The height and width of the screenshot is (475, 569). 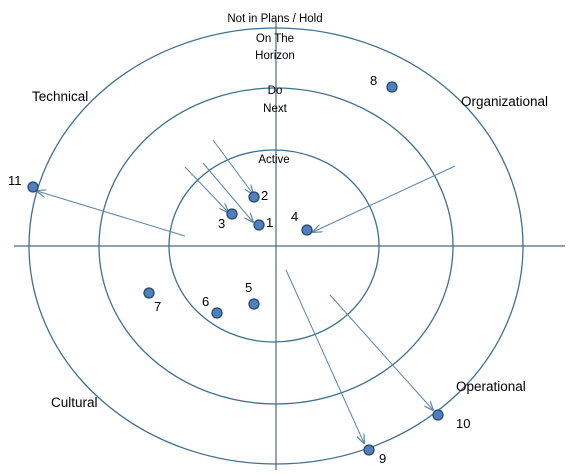 I want to click on quadrant-label-technical: Technical, so click(x=60, y=96).